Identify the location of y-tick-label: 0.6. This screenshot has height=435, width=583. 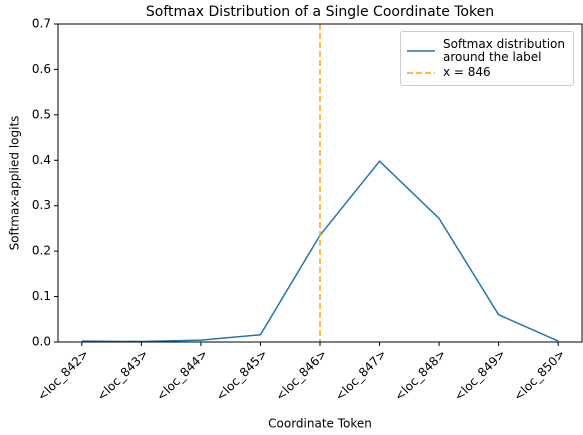
(41, 69).